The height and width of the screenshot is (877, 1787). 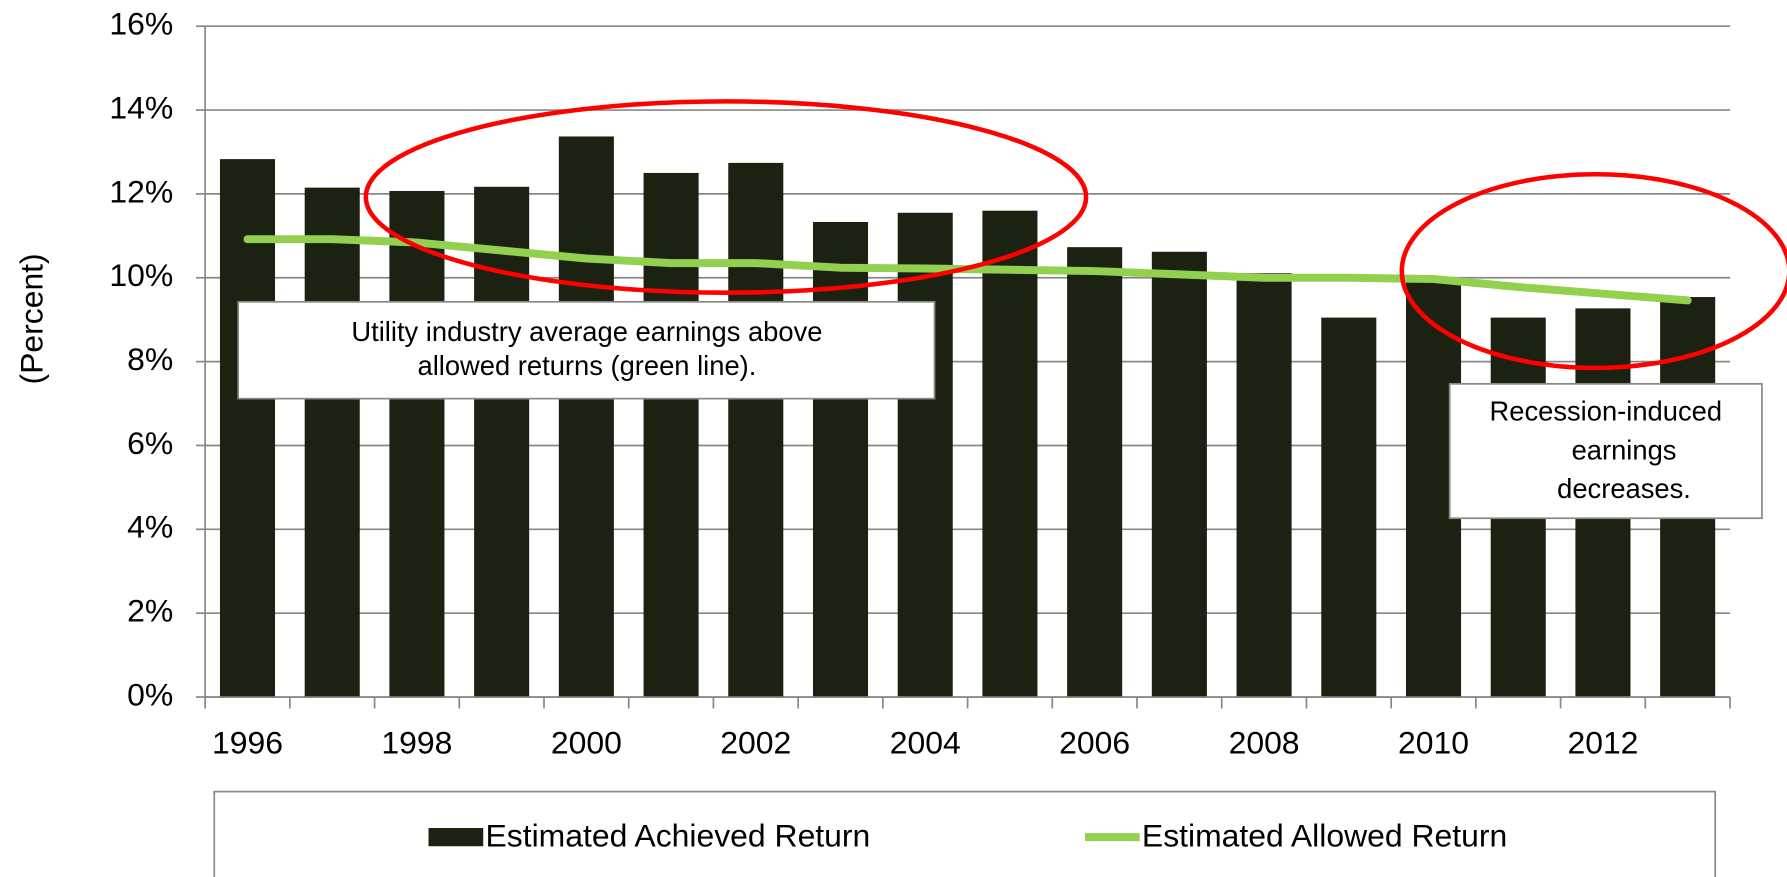 I want to click on annotation-text: Recession-induced, so click(x=1606, y=411).